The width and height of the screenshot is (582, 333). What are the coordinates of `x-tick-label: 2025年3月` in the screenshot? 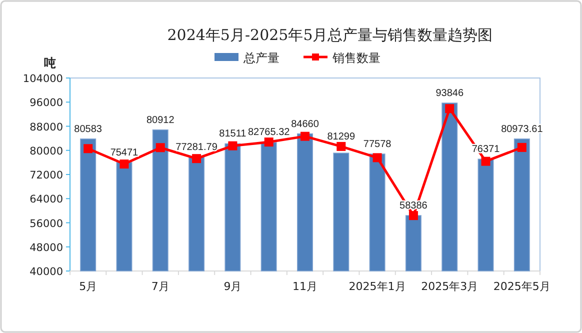 It's located at (449, 286).